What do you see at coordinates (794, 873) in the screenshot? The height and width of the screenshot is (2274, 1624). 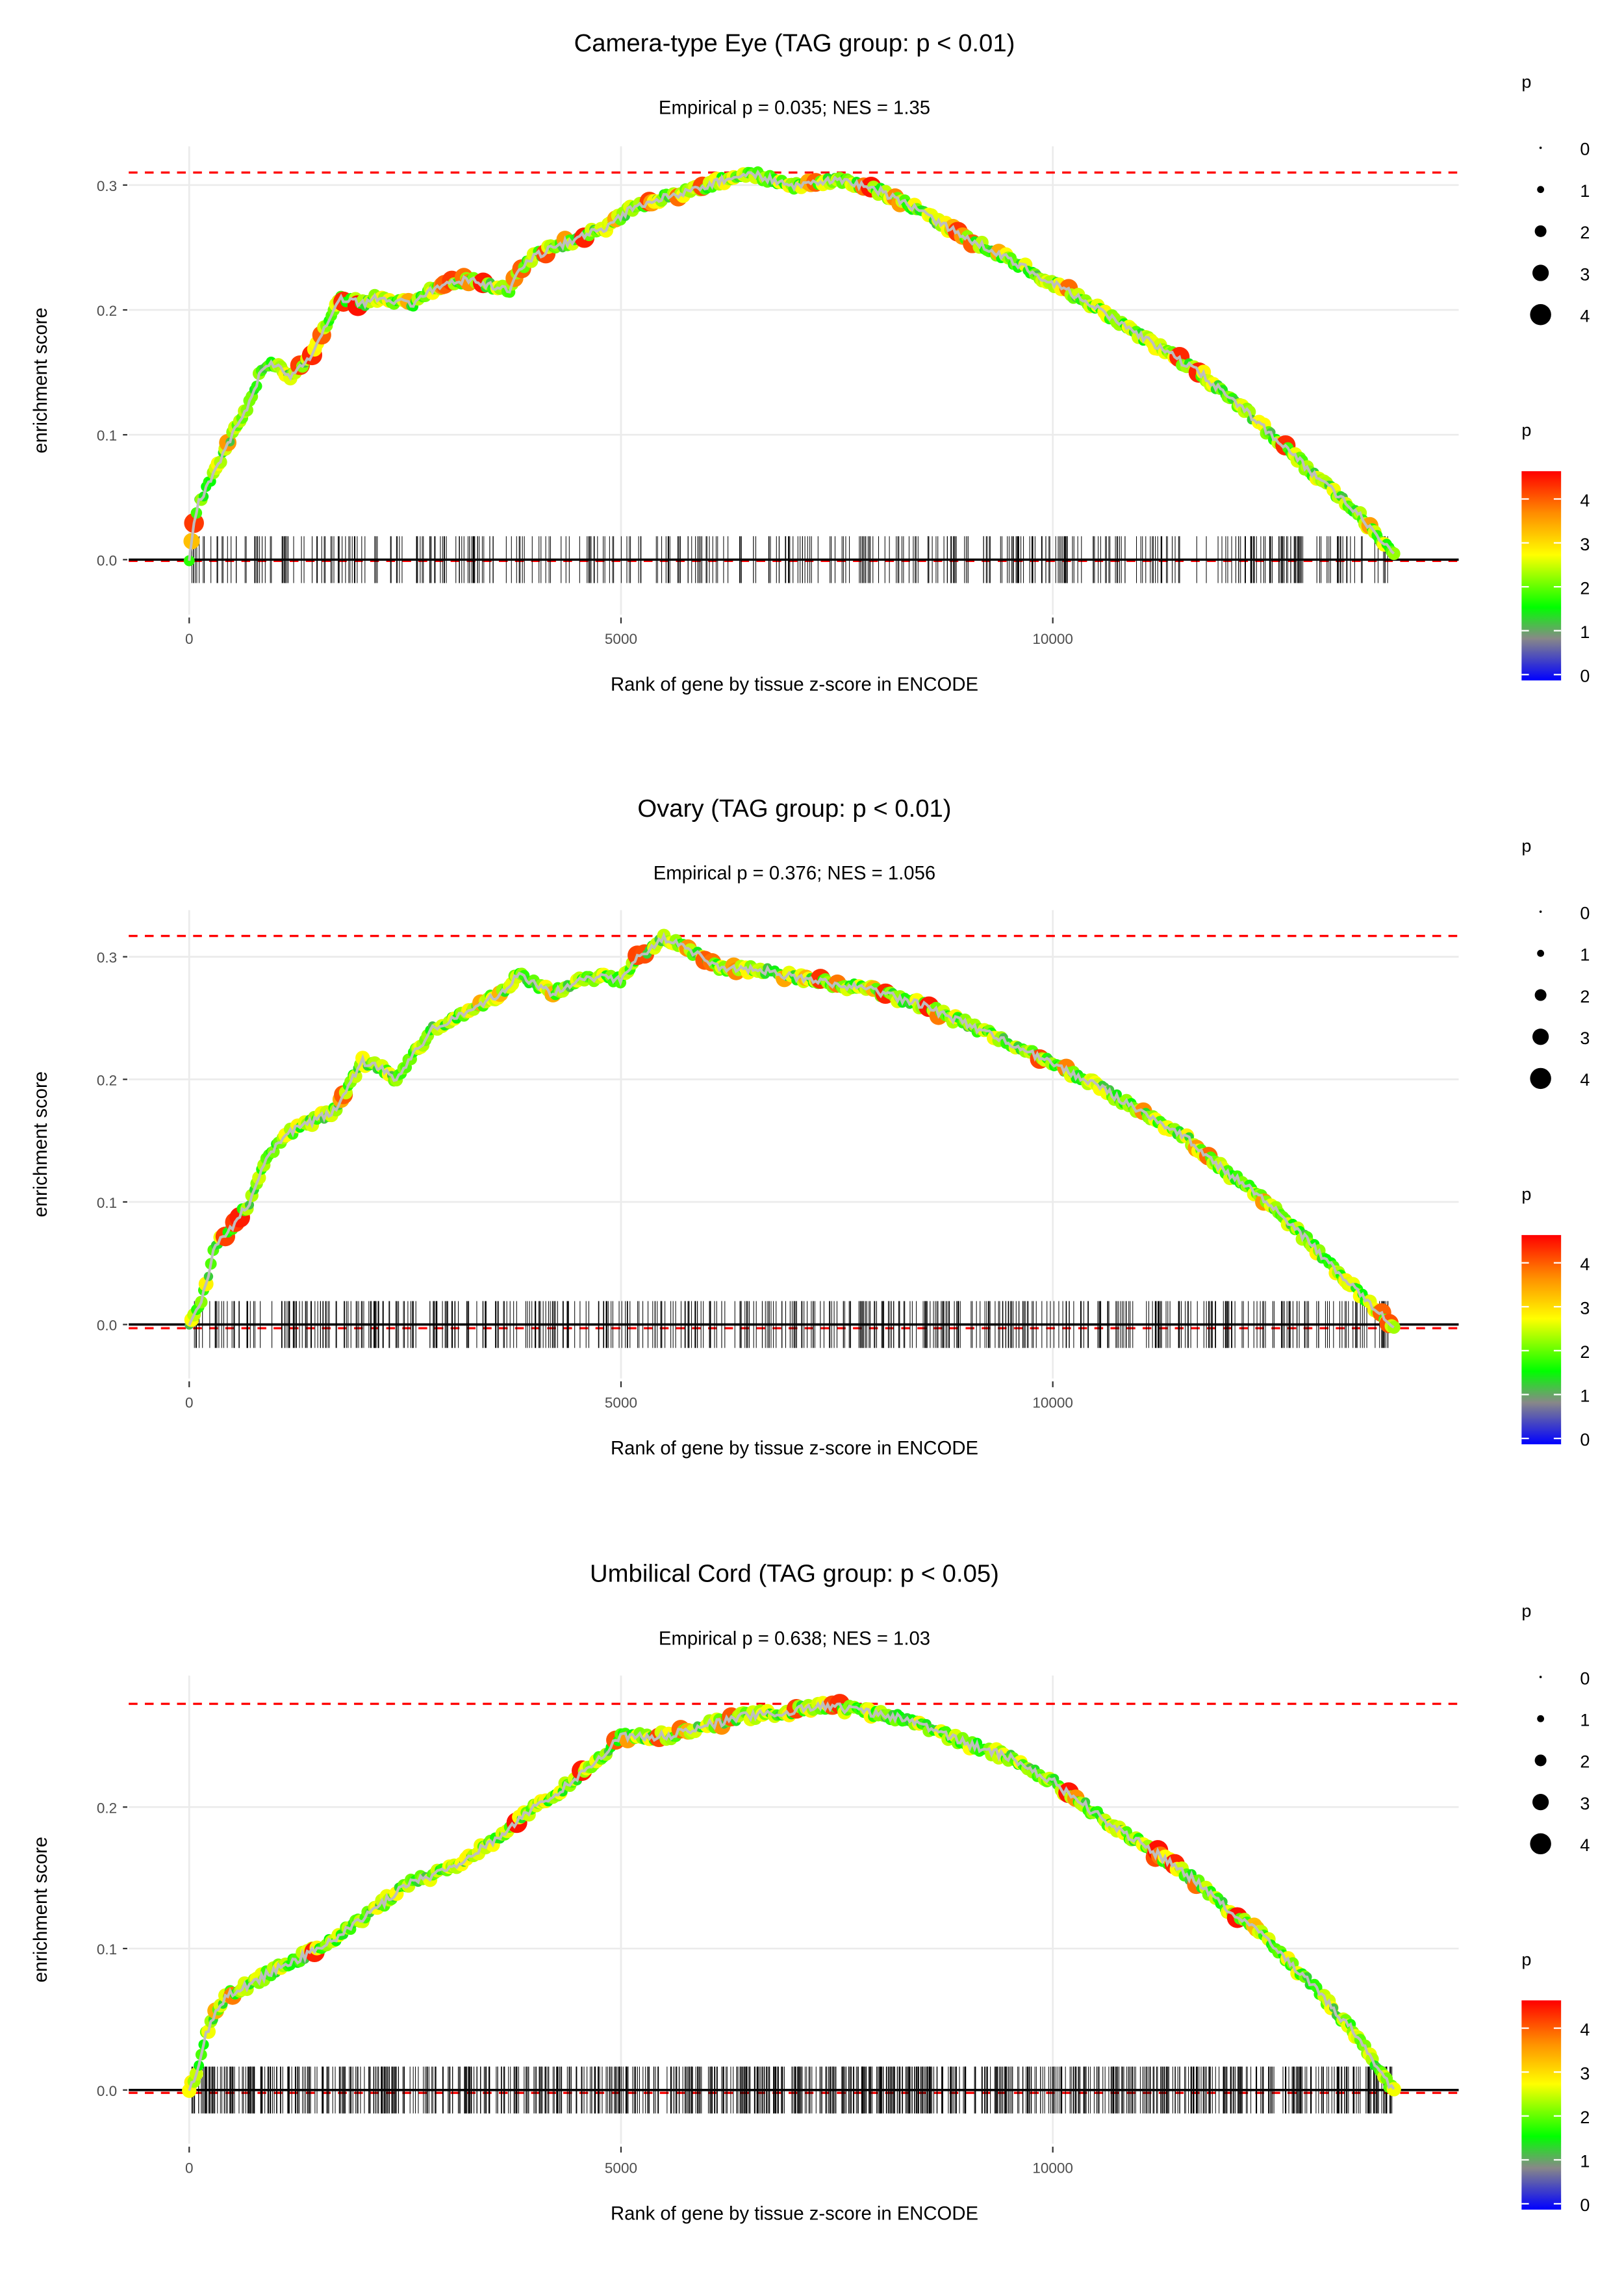 I see `plot-subtitle: Empirical p = 0.376; NES = 1.056` at bounding box center [794, 873].